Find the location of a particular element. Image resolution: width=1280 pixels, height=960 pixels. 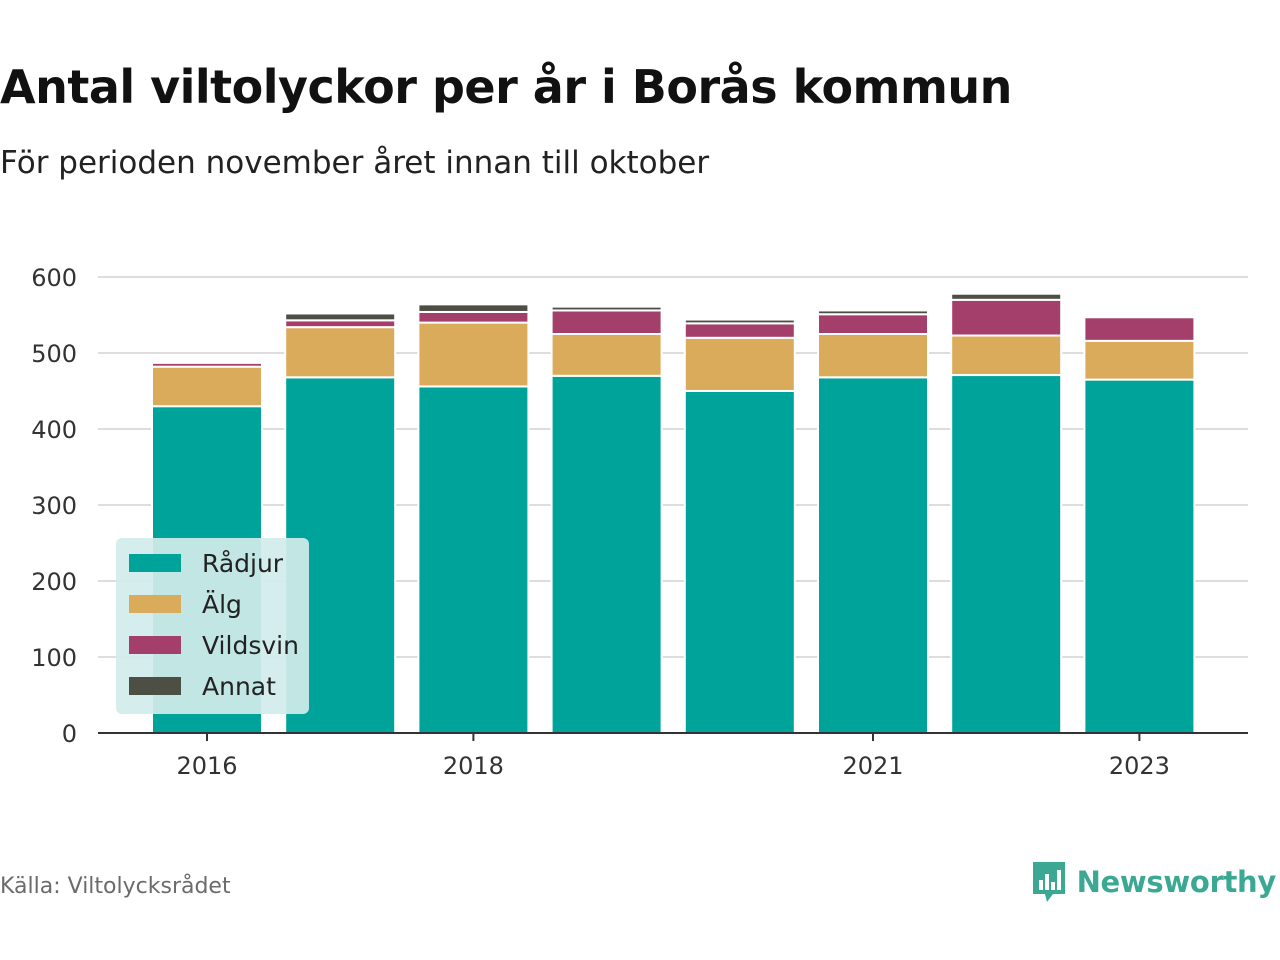

x-axis-ticks: 2016 2018 2021 2023 is located at coordinates (673, 756).